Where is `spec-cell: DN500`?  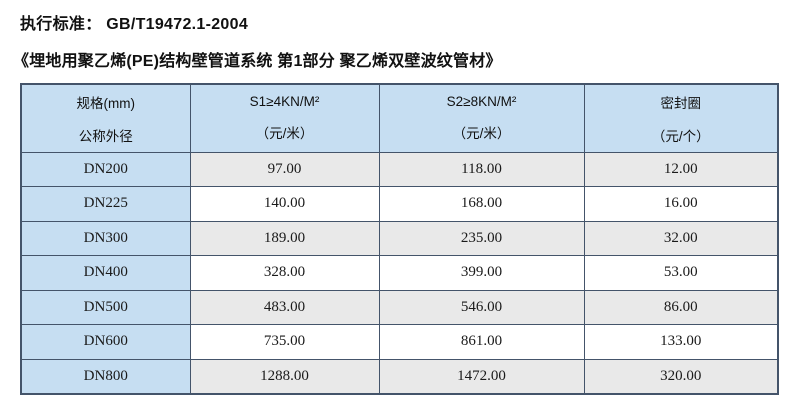
spec-cell: DN500 is located at coordinates (105, 307).